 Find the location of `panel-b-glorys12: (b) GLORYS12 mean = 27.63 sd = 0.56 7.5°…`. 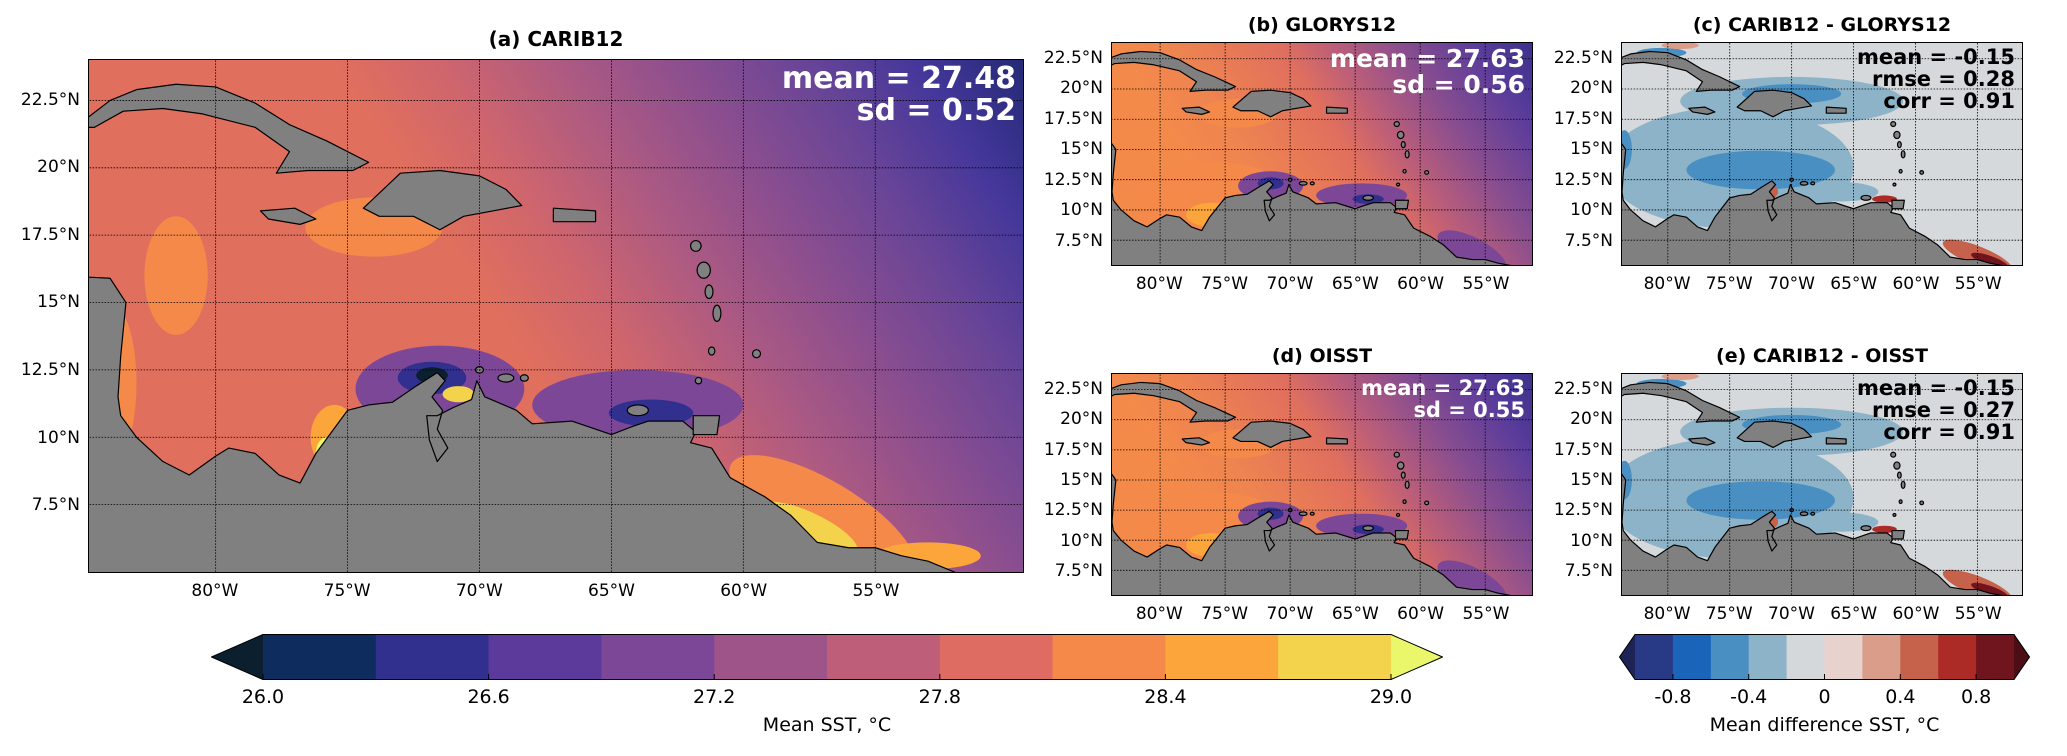

panel-b-glorys12: (b) GLORYS12 mean = 27.63 sd = 0.56 7.5°… is located at coordinates (1288, 154).